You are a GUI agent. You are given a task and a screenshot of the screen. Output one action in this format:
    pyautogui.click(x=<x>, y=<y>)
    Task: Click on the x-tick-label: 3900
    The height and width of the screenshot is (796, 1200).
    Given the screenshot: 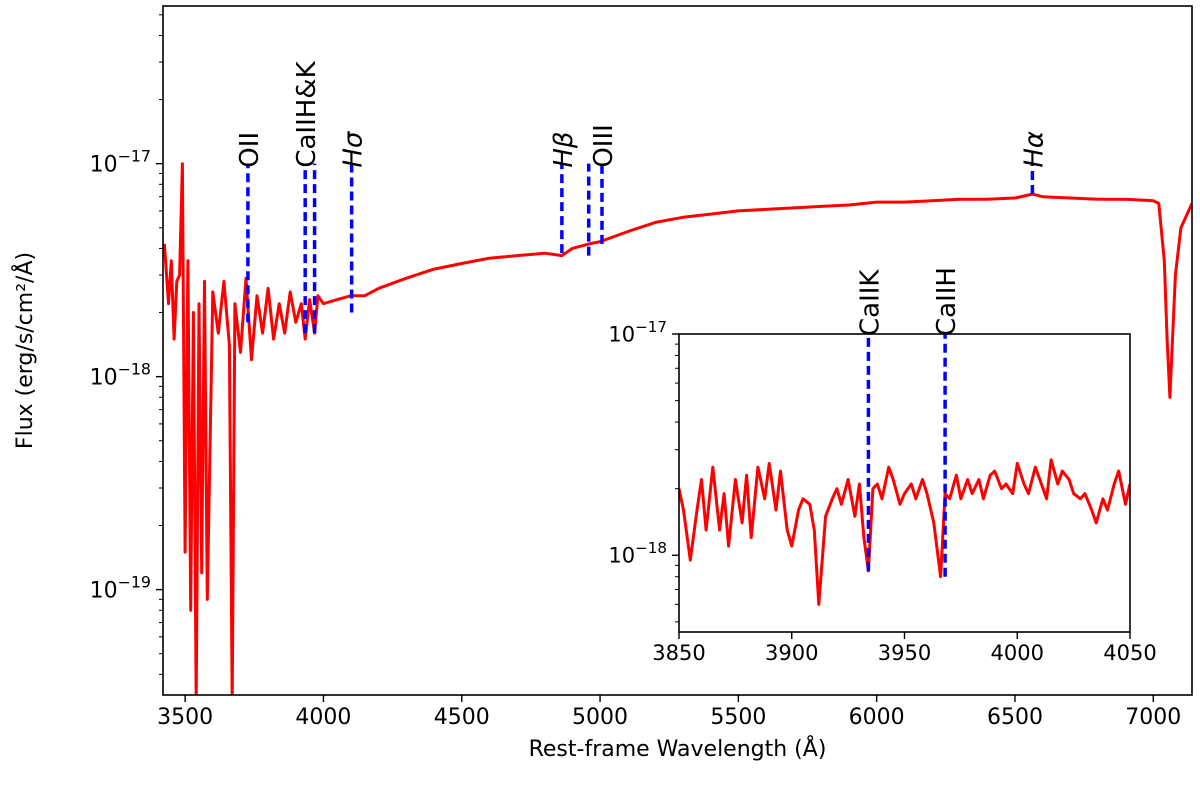 What is the action you would take?
    pyautogui.click(x=791, y=653)
    